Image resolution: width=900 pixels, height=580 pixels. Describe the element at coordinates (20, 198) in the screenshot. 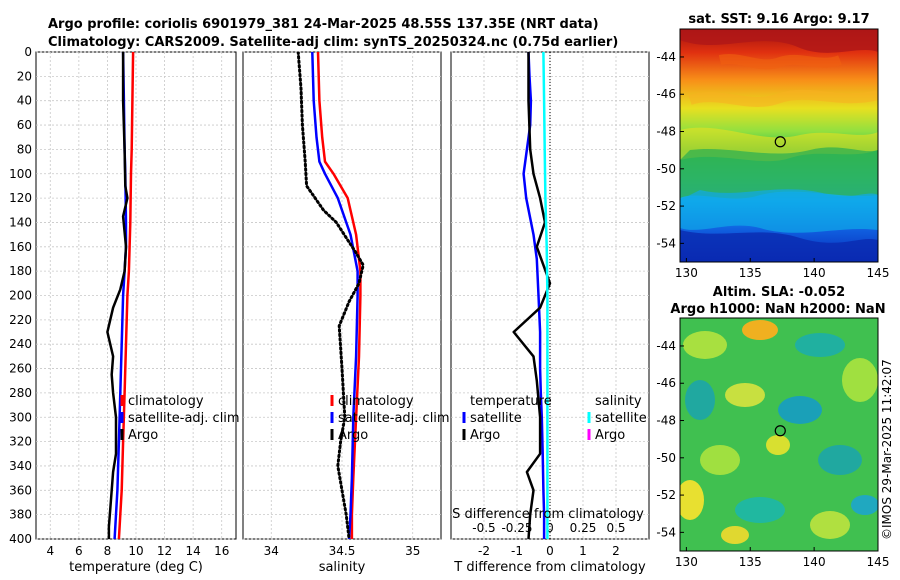

I see `y-tick-label: 120` at that location.